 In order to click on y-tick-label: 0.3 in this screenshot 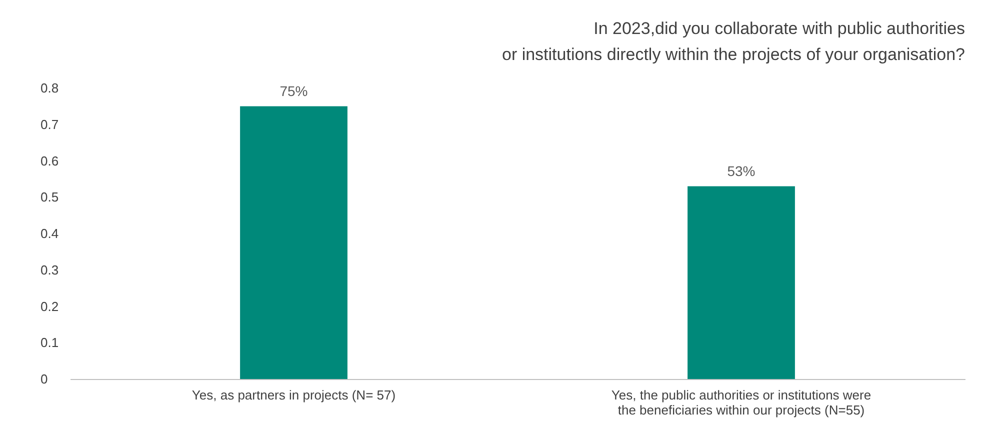, I will do `click(49, 270)`.